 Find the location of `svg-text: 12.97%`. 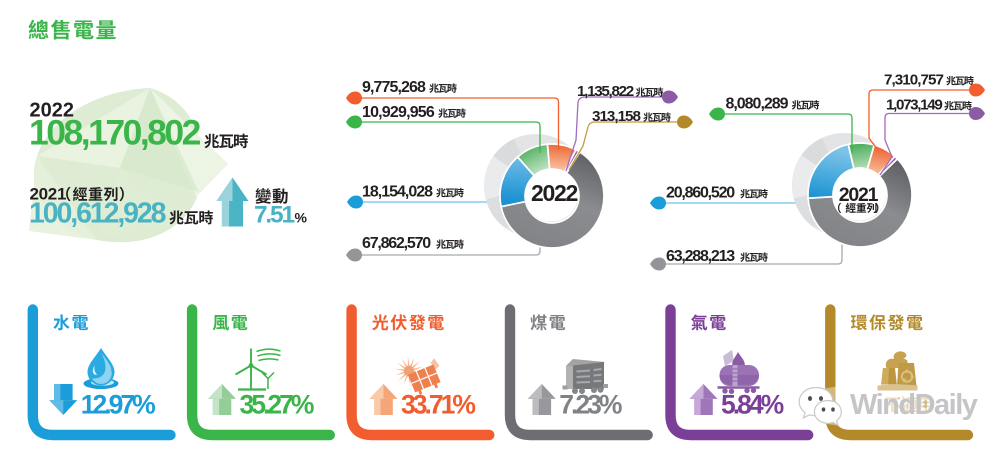

svg-text: 12.97% is located at coordinates (118, 405).